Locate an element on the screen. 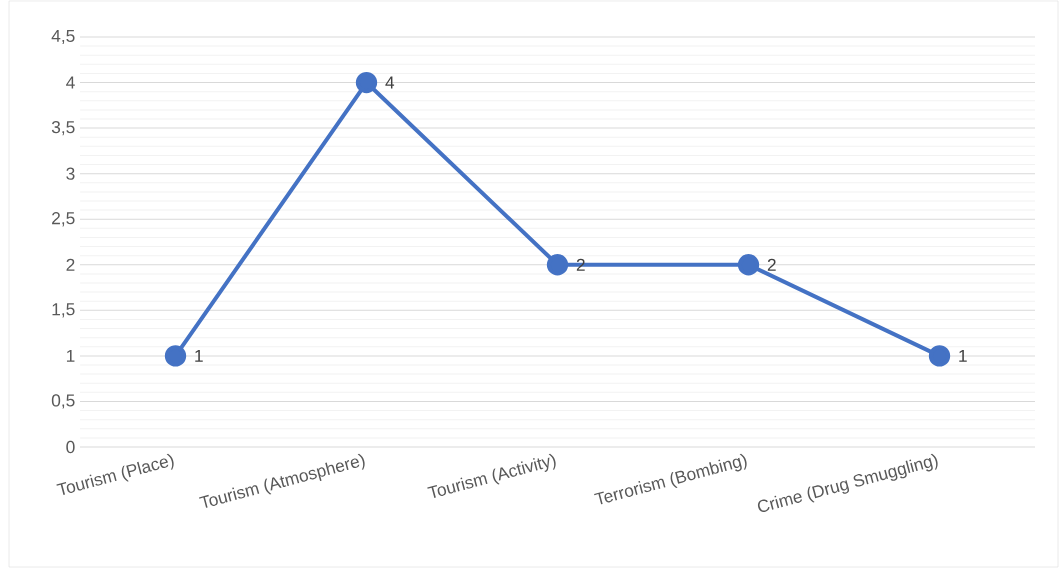  y-tick-label: 3,5 is located at coordinates (63, 128).